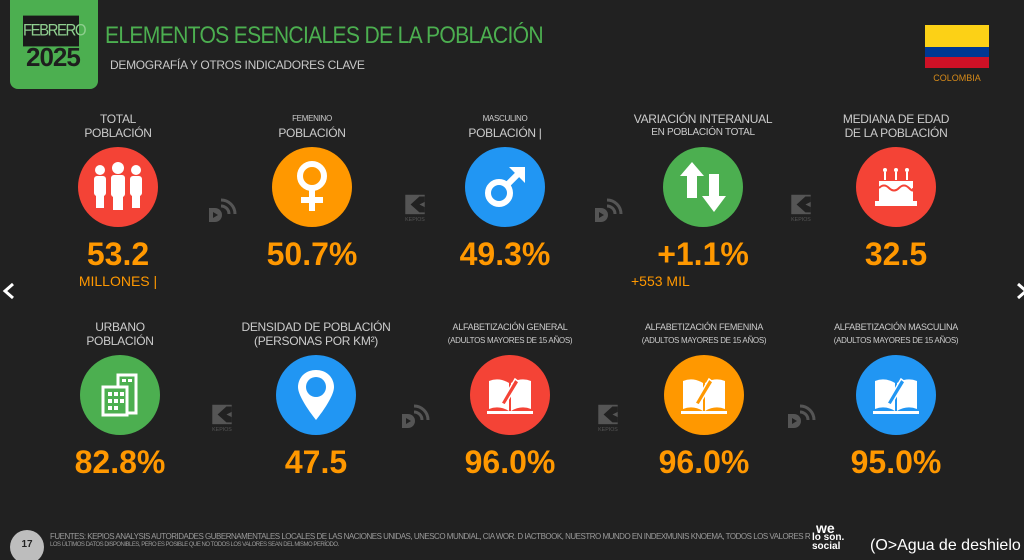 This screenshot has height=560, width=1024. Describe the element at coordinates (703, 187) in the screenshot. I see `up-down-arrows-icon` at that location.